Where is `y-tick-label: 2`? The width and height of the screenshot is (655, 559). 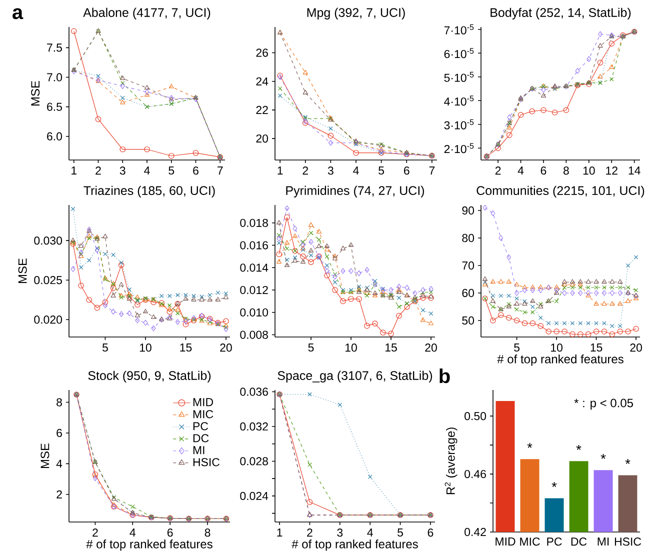
y-tick-label: 2 is located at coordinates (59, 494).